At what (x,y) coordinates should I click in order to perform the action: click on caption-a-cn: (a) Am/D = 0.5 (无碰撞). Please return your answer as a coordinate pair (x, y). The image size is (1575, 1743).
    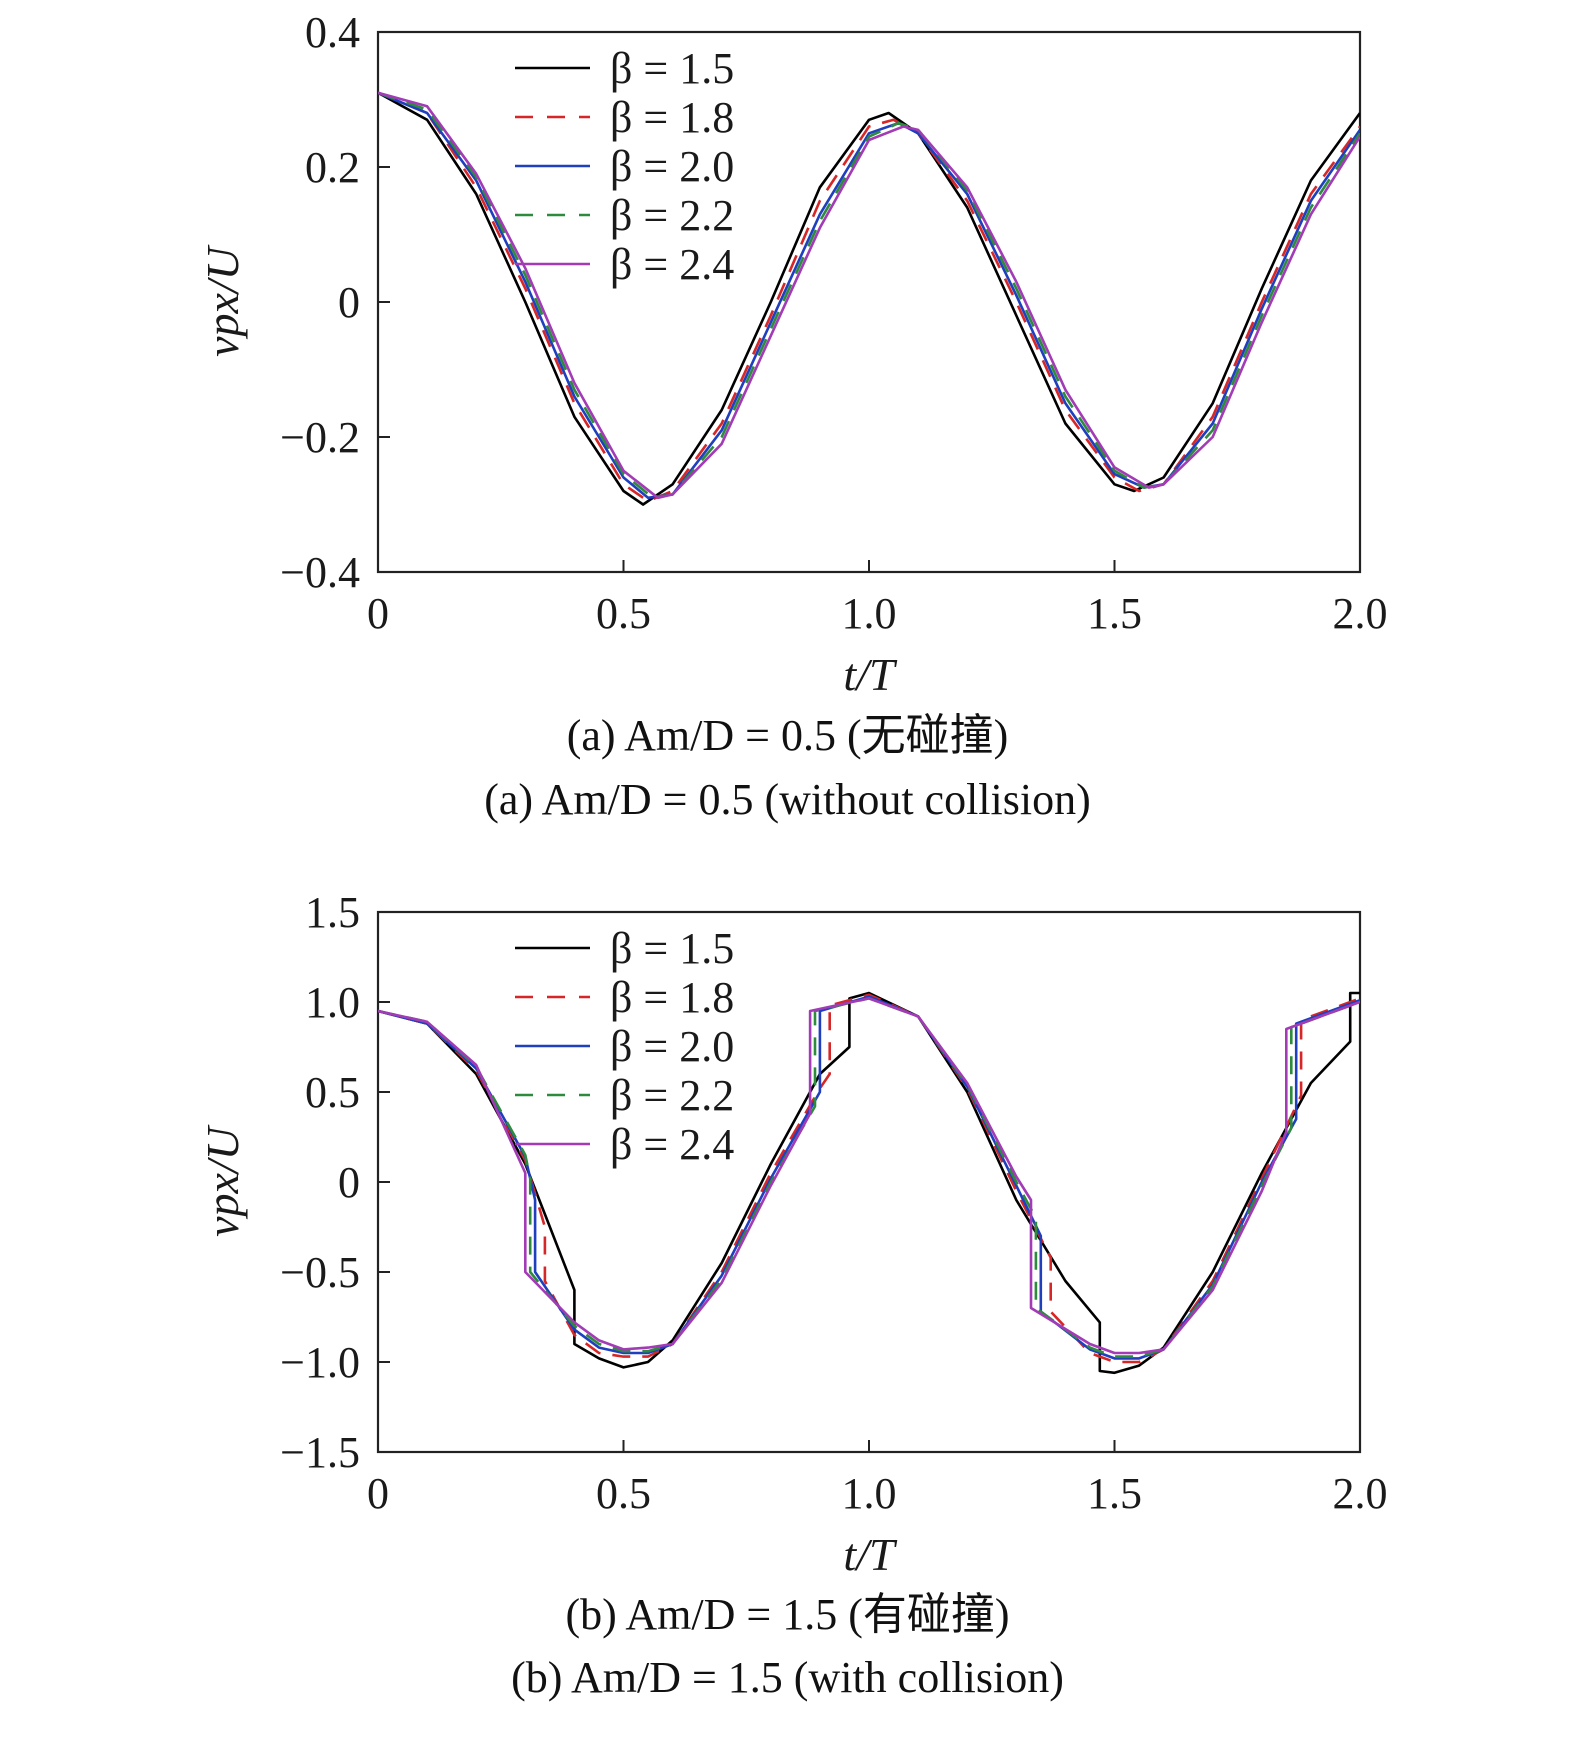
    Looking at the image, I should click on (787, 735).